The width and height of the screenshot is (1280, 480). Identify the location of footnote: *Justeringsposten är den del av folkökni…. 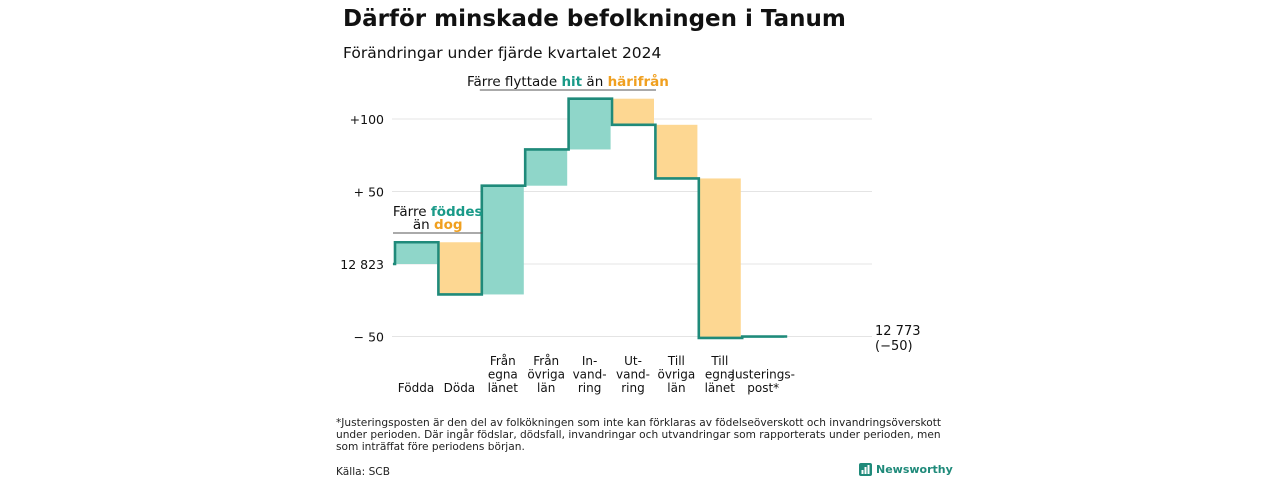
(639, 435).